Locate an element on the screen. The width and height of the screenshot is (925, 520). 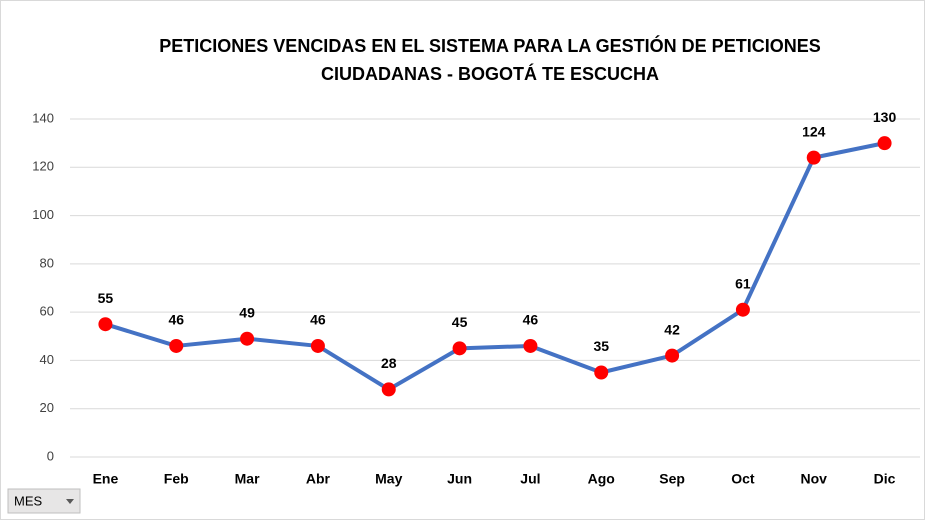
y-tick-label: 60 is located at coordinates (47, 311).